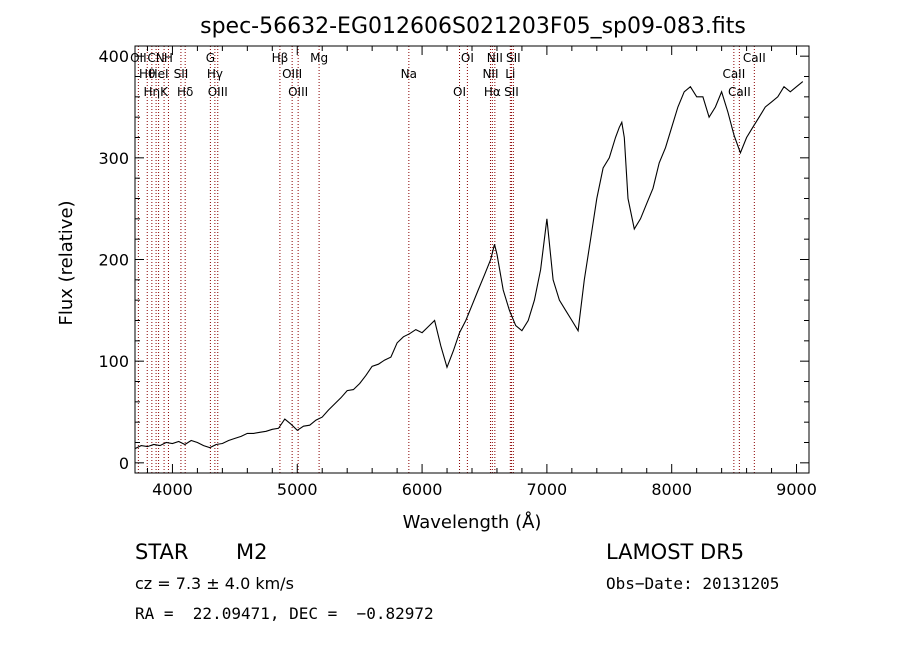 Image resolution: width=900 pixels, height=649 pixels. Describe the element at coordinates (138, 58) in the screenshot. I see `line-marker-label: OII` at that location.